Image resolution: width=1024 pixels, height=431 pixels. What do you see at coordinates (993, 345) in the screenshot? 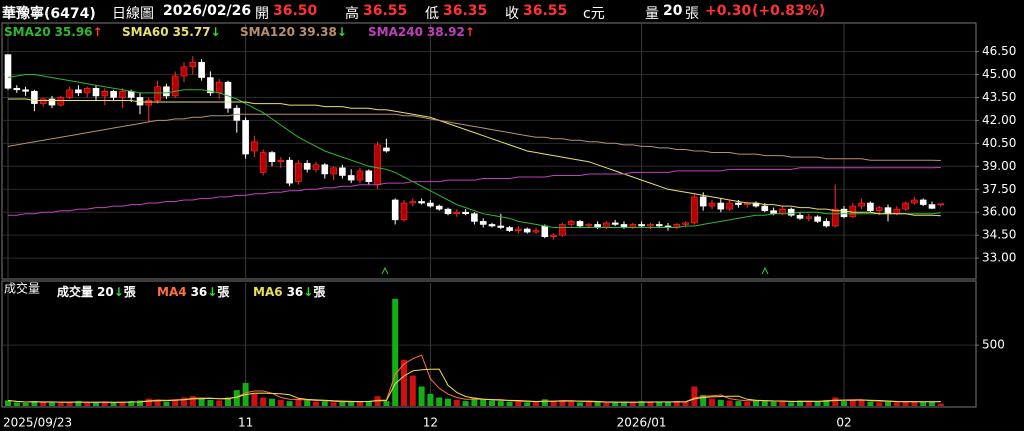
I see `y-tick-label: 500` at bounding box center [993, 345].